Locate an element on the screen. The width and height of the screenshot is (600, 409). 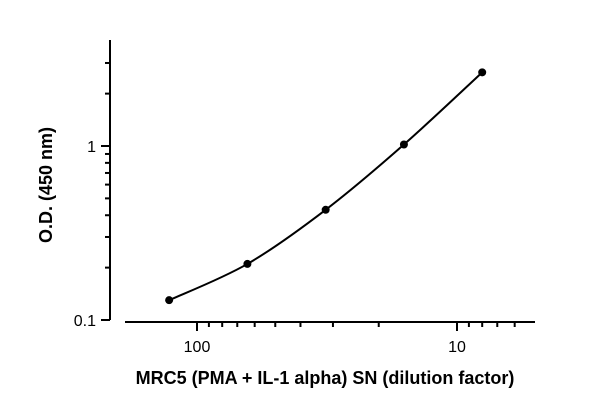
x-tick-label: 100 is located at coordinates (197, 347).